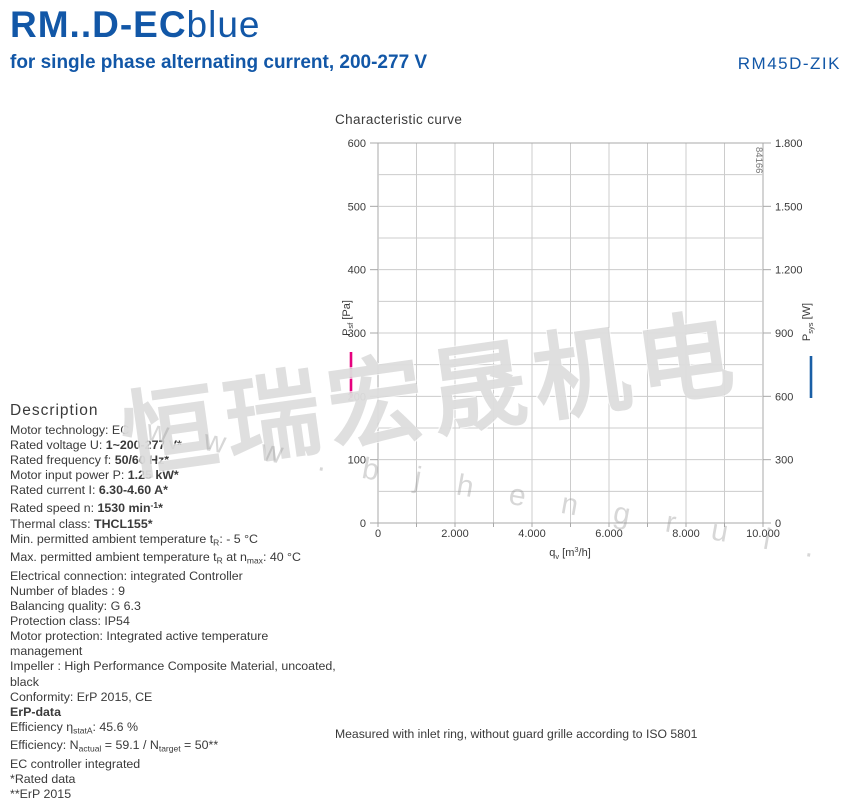  I want to click on page-title: RM..D-ECblue, so click(135, 25).